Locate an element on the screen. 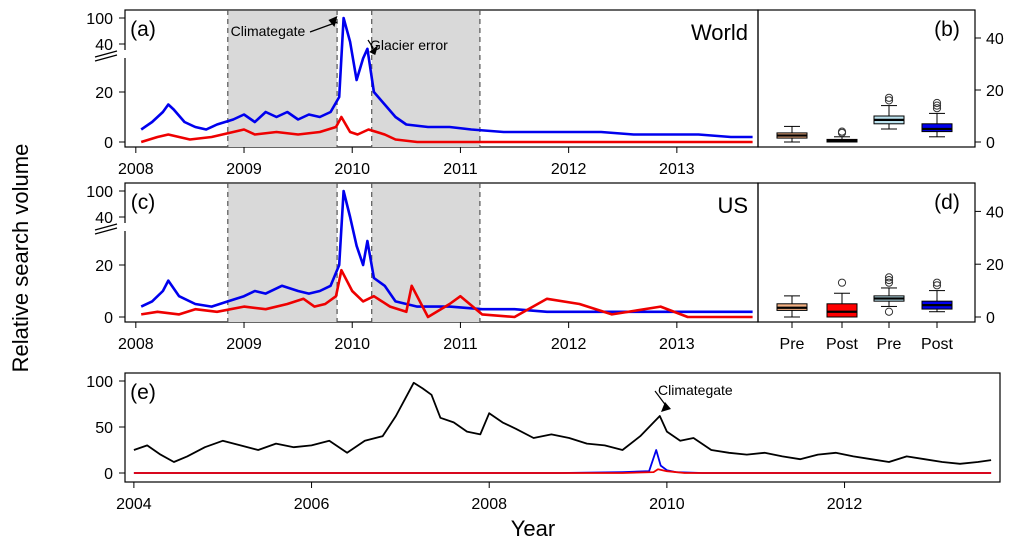 Image resolution: width=1020 pixels, height=544 pixels. annotation-arrow is located at coordinates (370, 44).